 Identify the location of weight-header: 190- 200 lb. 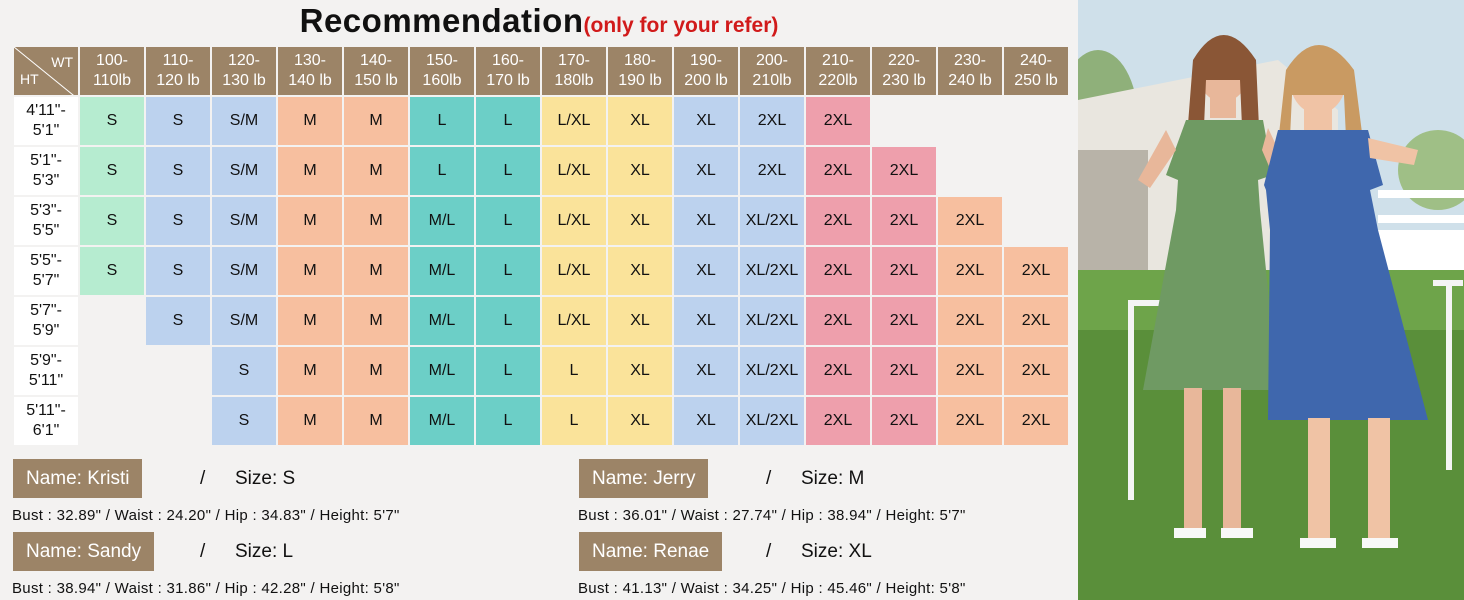
(706, 71).